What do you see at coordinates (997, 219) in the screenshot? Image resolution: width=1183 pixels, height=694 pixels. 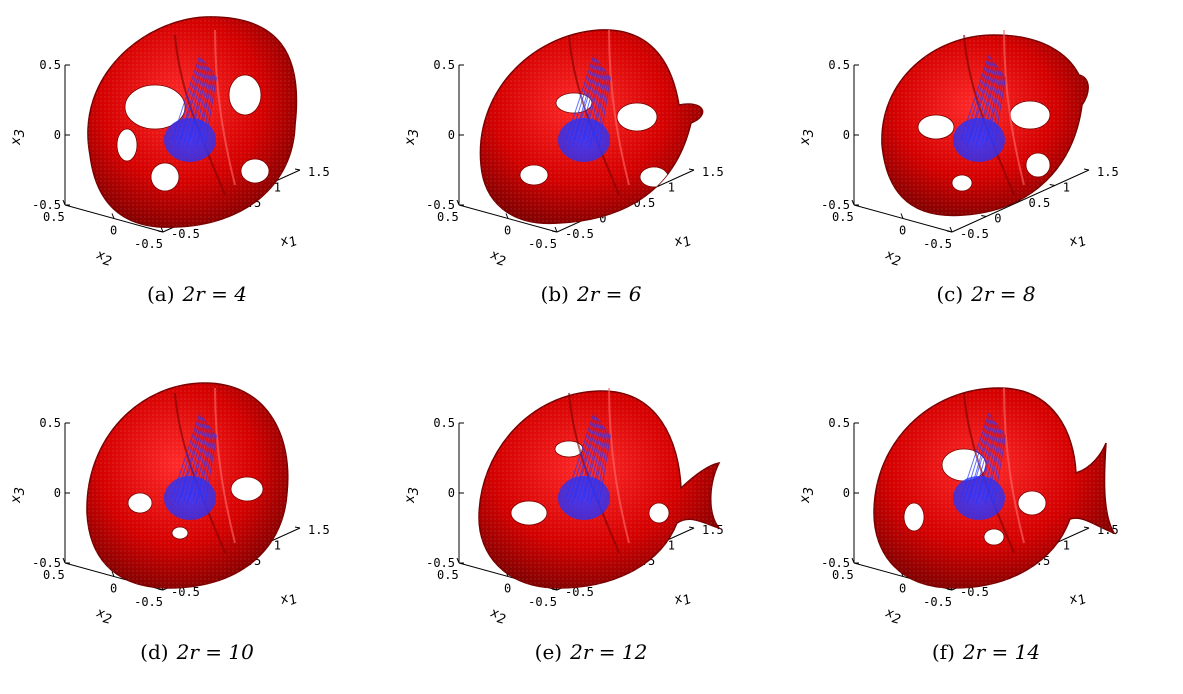 I see `x1-tick-label: 0` at bounding box center [997, 219].